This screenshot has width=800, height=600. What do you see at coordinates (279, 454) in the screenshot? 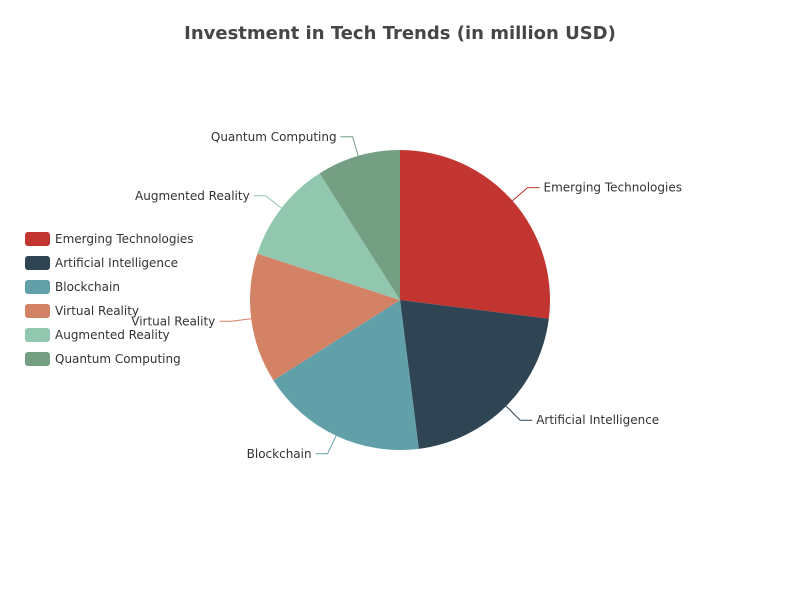
I see `slice-label-blockchain: Blockchain` at bounding box center [279, 454].